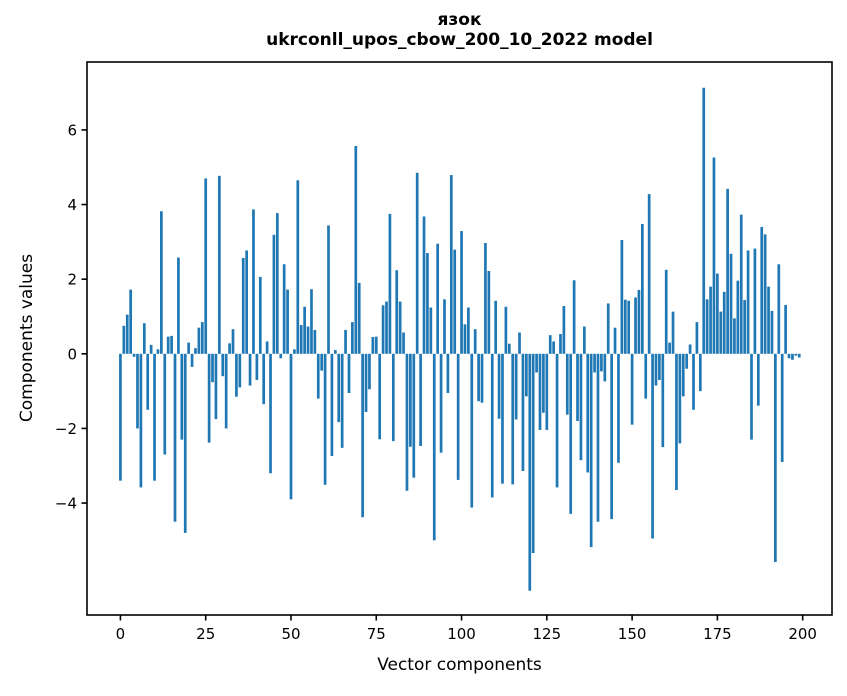  Describe the element at coordinates (459, 665) in the screenshot. I see `x-axis-label: Vector components` at that location.